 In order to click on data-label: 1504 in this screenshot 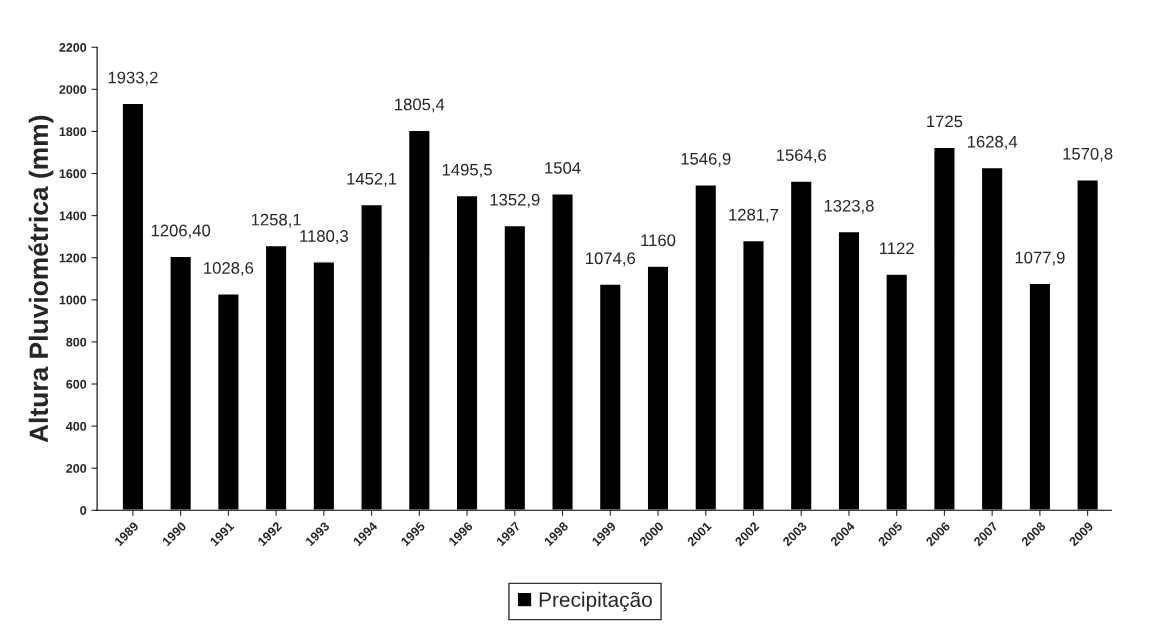, I will do `click(563, 167)`.